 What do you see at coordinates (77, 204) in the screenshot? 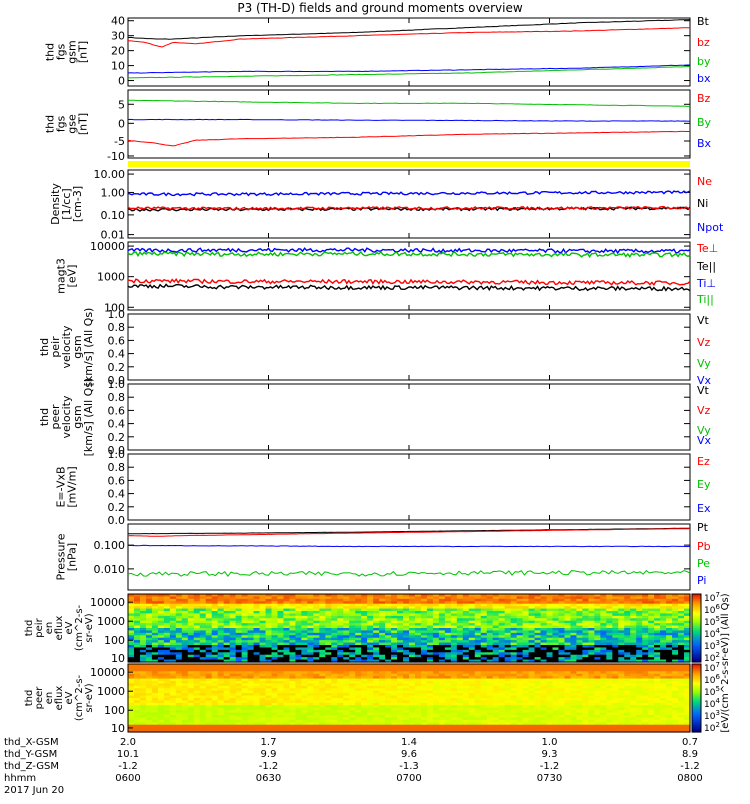
I see `y-axis-label-line: [cm-3]` at bounding box center [77, 204].